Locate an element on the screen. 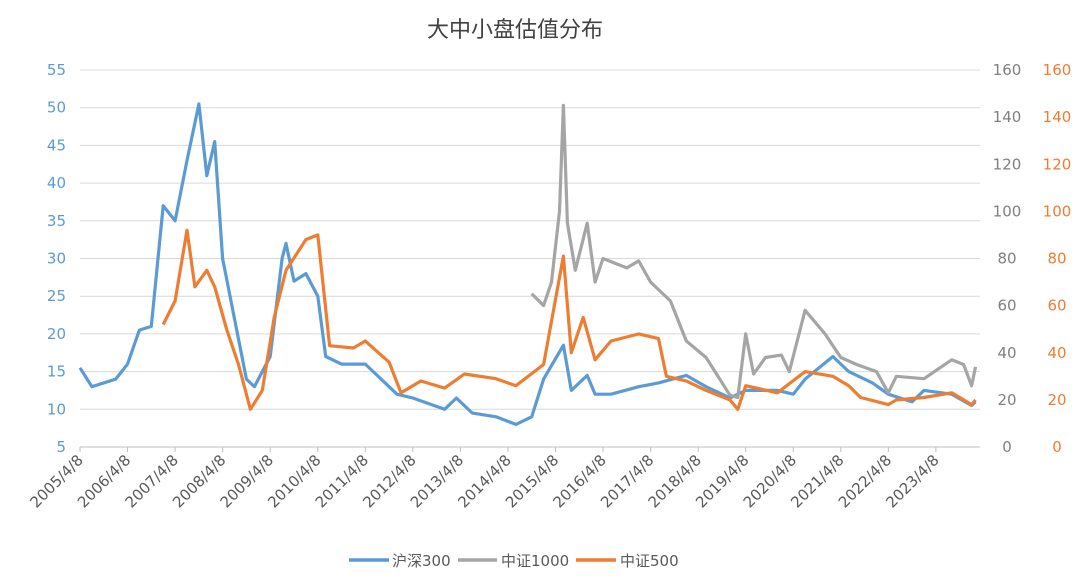  legend-label-hs300: 沪深300 is located at coordinates (421, 561).